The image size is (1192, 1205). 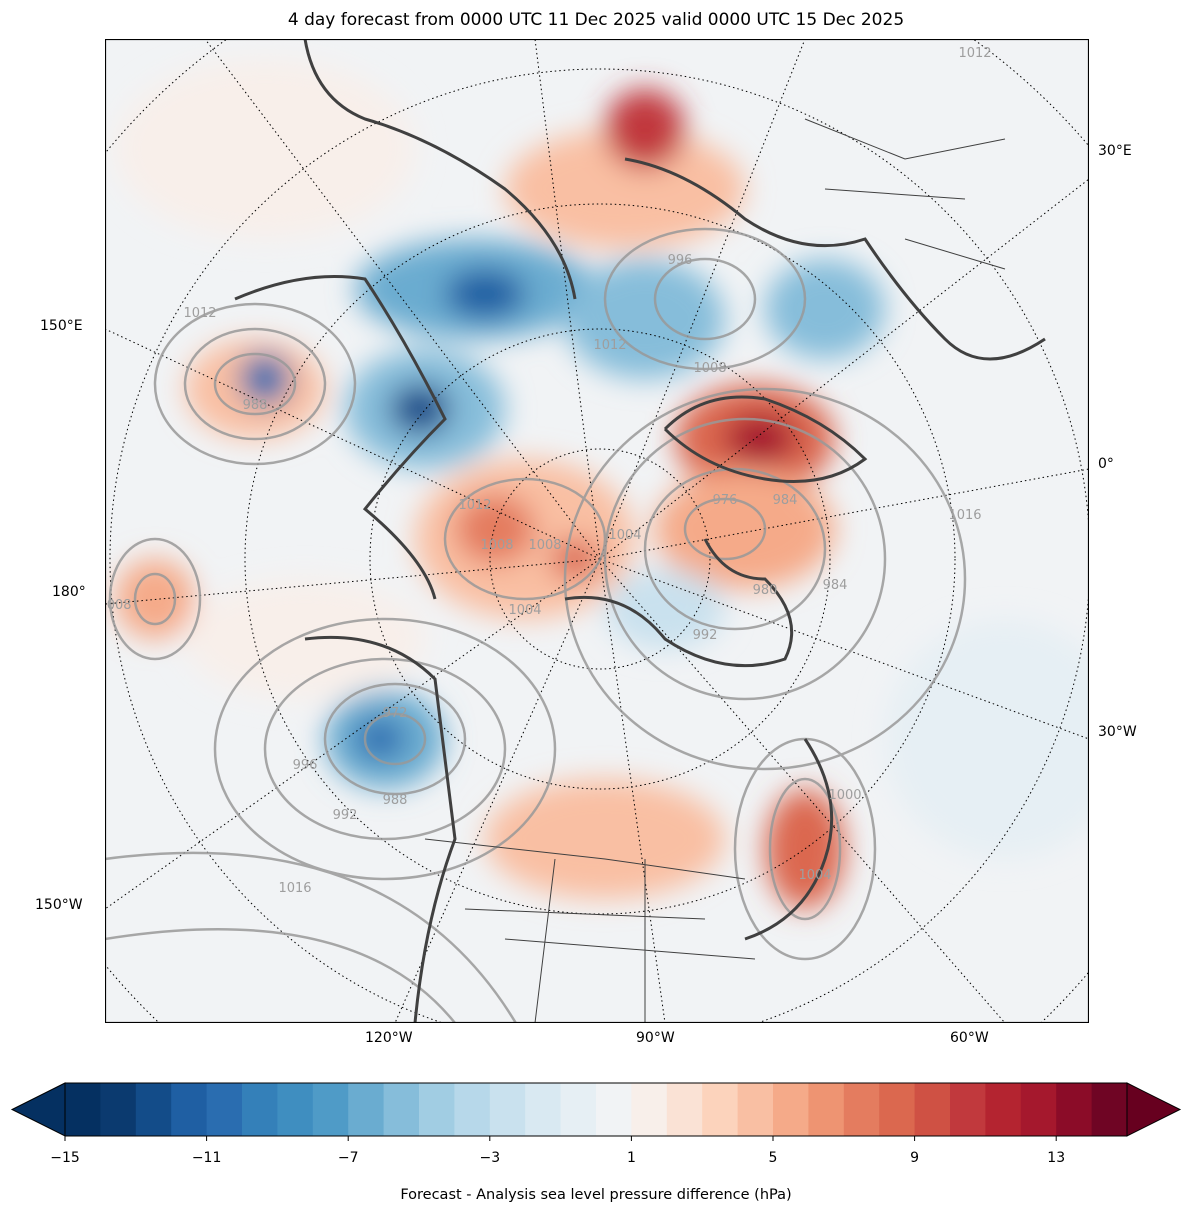 I want to click on contour-label: 1000, so click(x=844, y=795).